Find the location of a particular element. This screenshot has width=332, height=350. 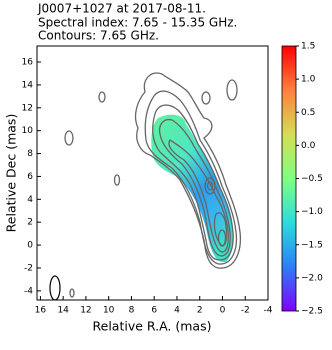

beam is located at coordinates (55, 288).